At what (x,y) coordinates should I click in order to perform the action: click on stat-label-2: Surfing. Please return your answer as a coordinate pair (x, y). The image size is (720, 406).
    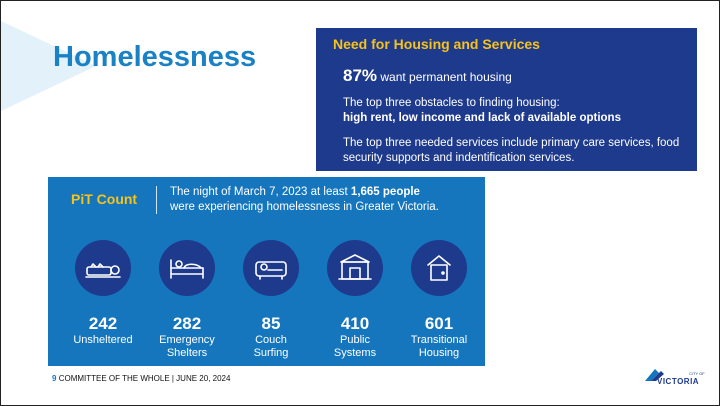
    Looking at the image, I should click on (271, 353).